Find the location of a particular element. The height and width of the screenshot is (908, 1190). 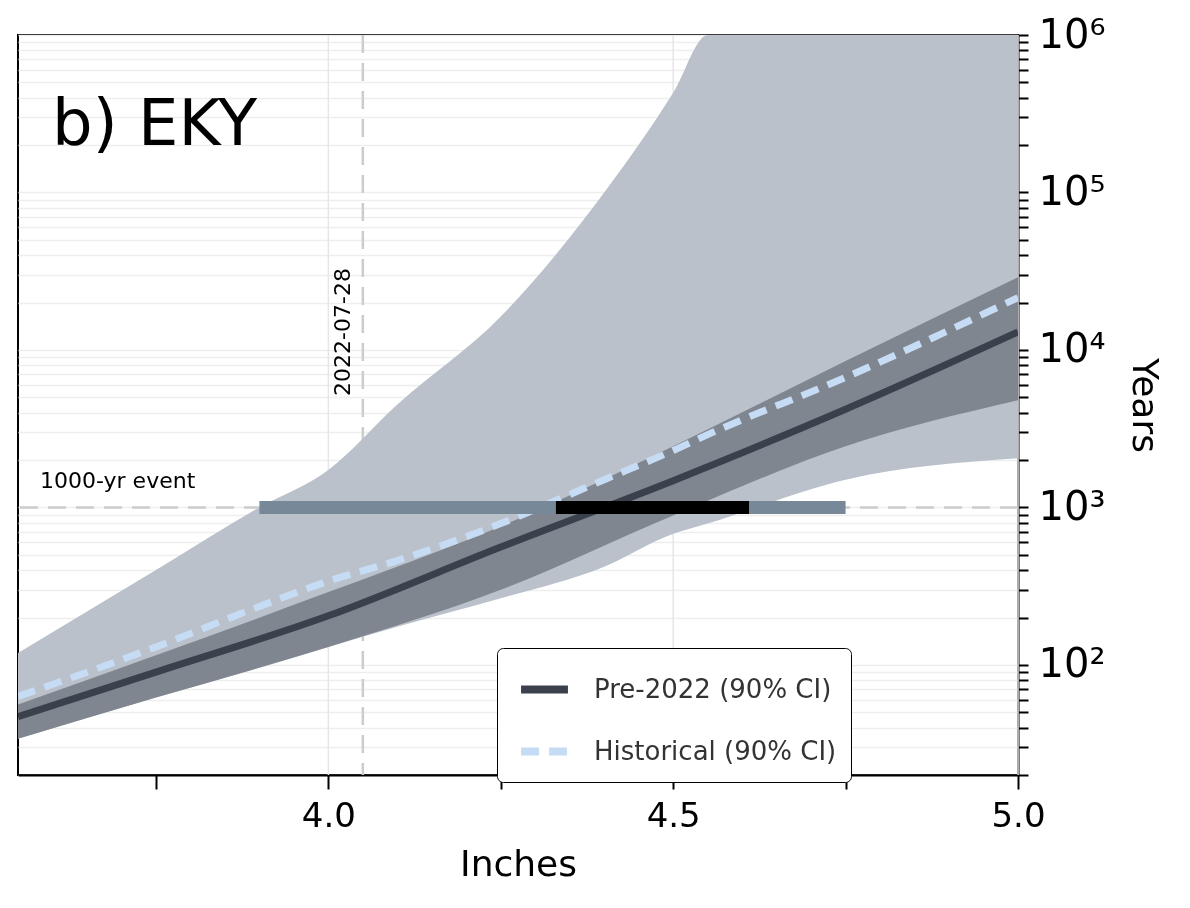

legend-label: Pre-2022 (90% CI) is located at coordinates (713, 688).